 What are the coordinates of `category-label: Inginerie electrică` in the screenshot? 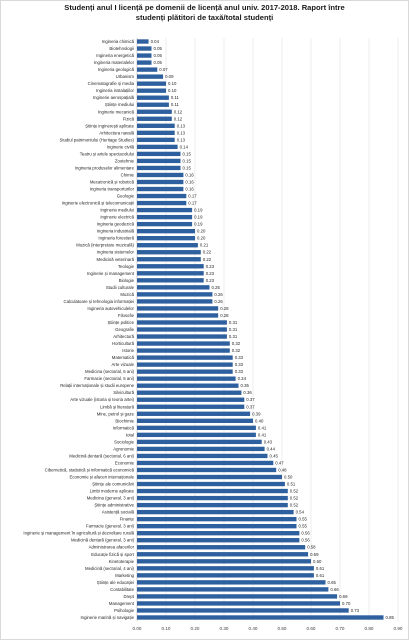 It's located at (117, 217).